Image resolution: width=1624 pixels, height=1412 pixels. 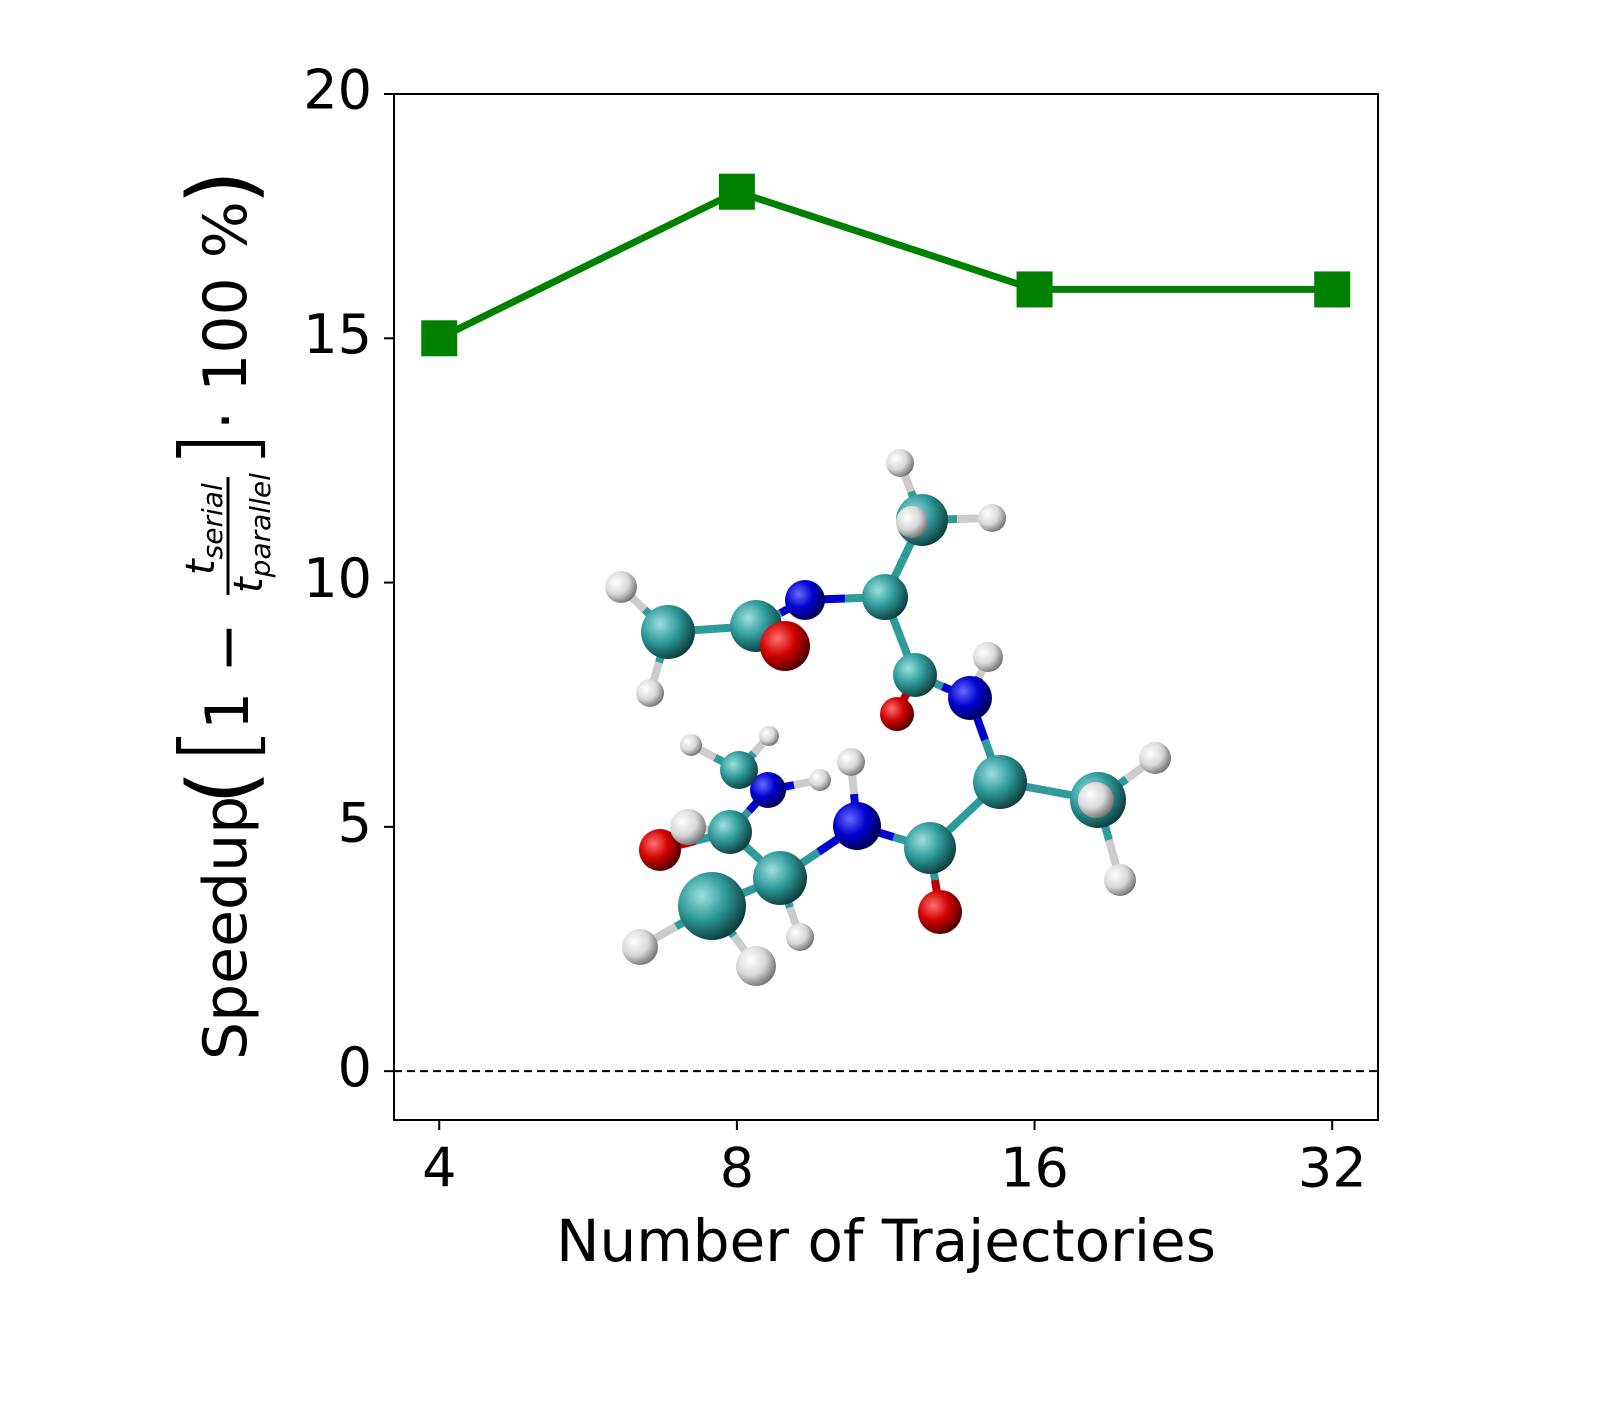 I want to click on y-label-denominator-t: t, so click(x=249, y=584).